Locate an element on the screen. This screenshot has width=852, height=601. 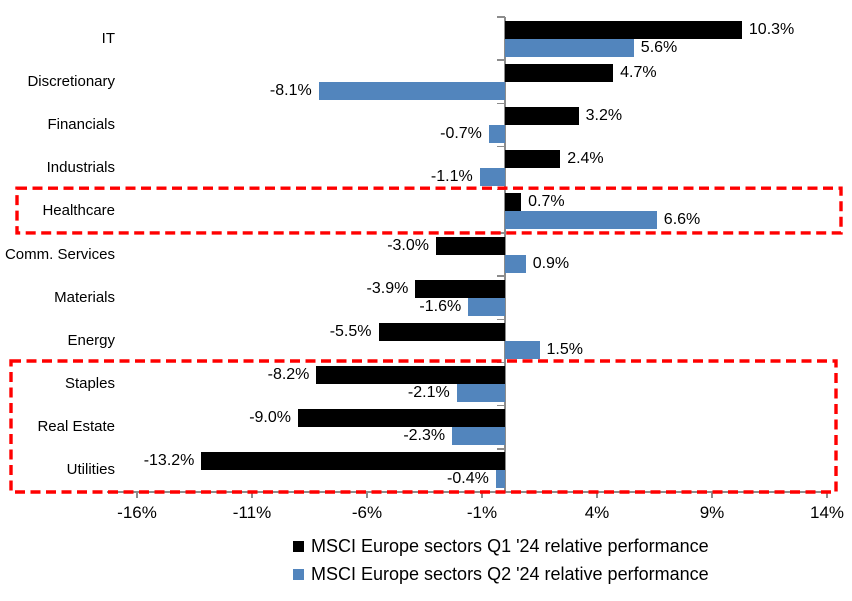
value-label: 1.5% is located at coordinates (564, 349).